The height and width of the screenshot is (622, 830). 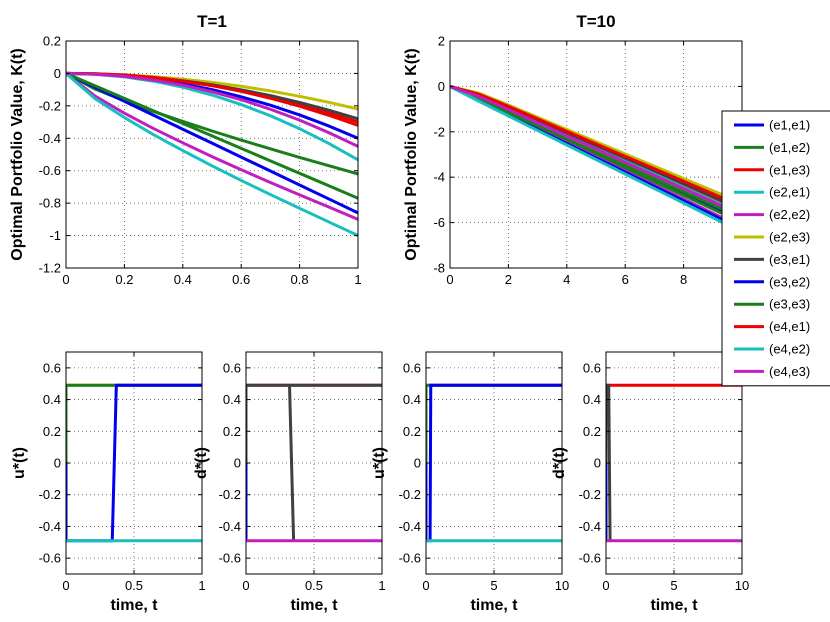 I want to click on x-tick-label: 4, so click(x=566, y=279).